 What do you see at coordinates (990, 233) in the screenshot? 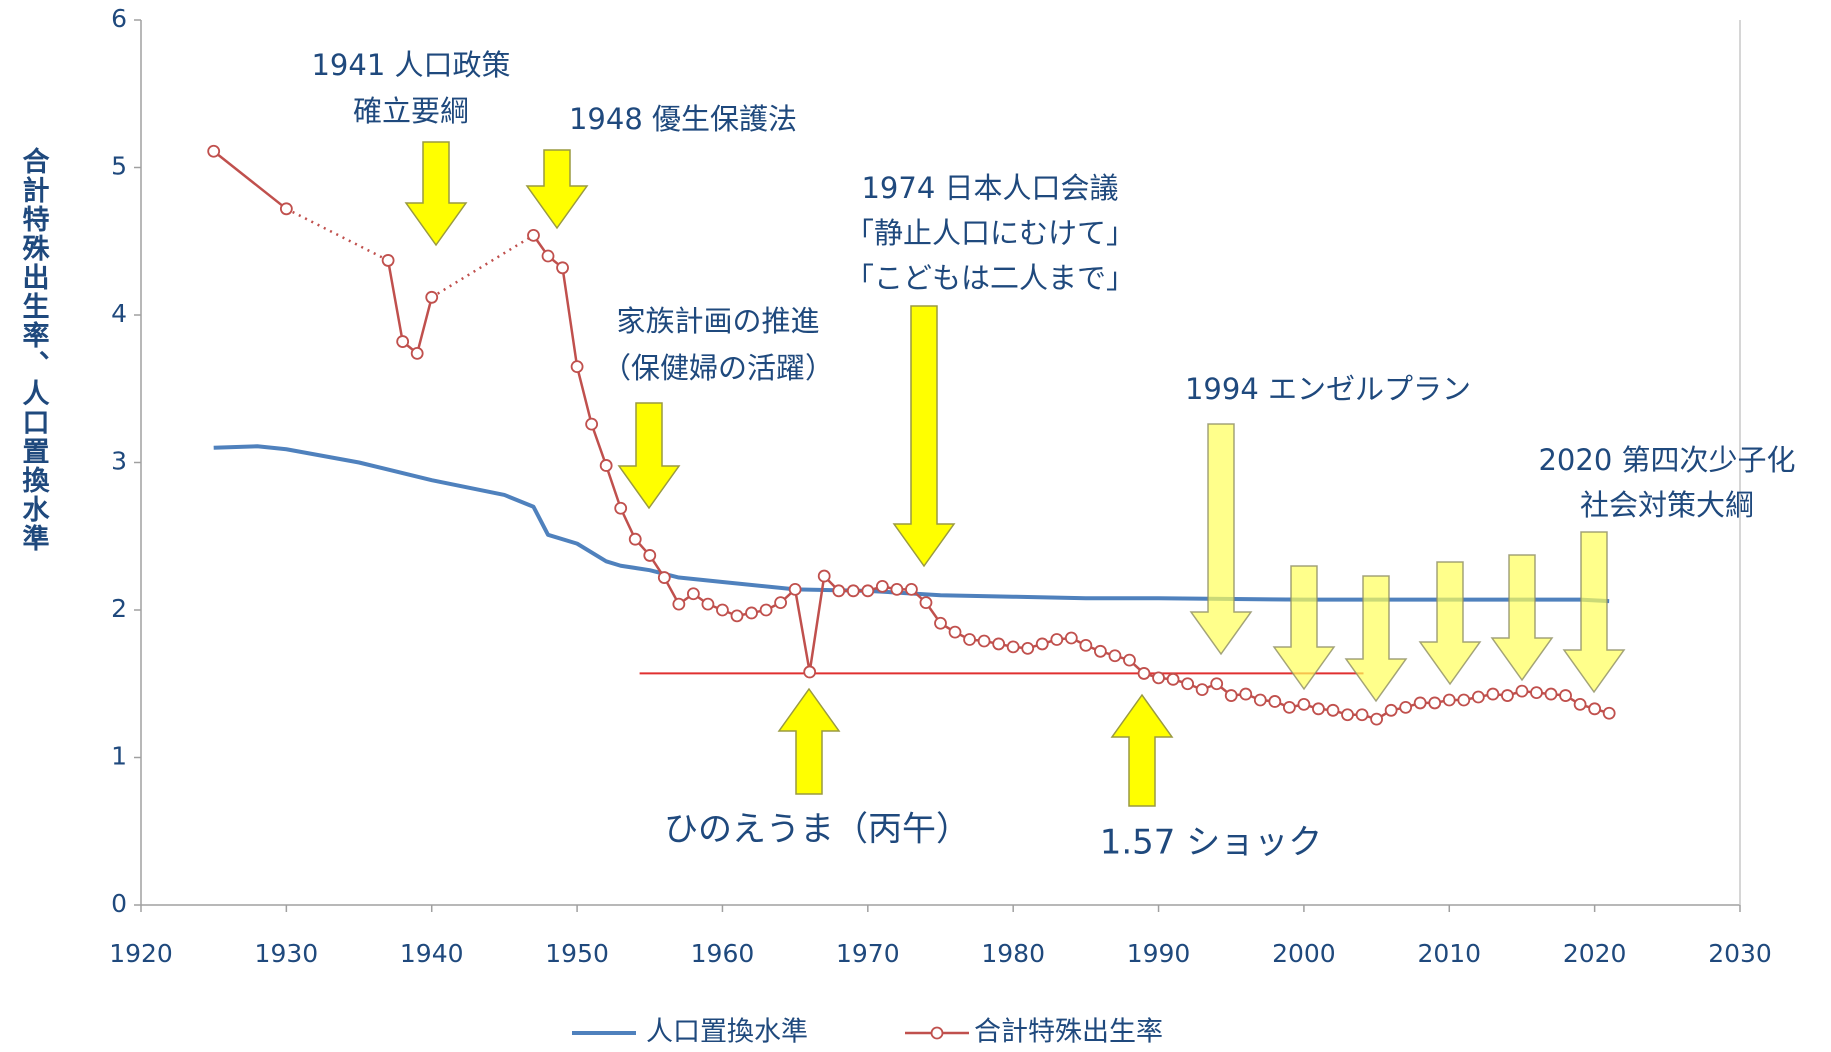
I see `annotation: 「静止人口にむけて」` at bounding box center [990, 233].